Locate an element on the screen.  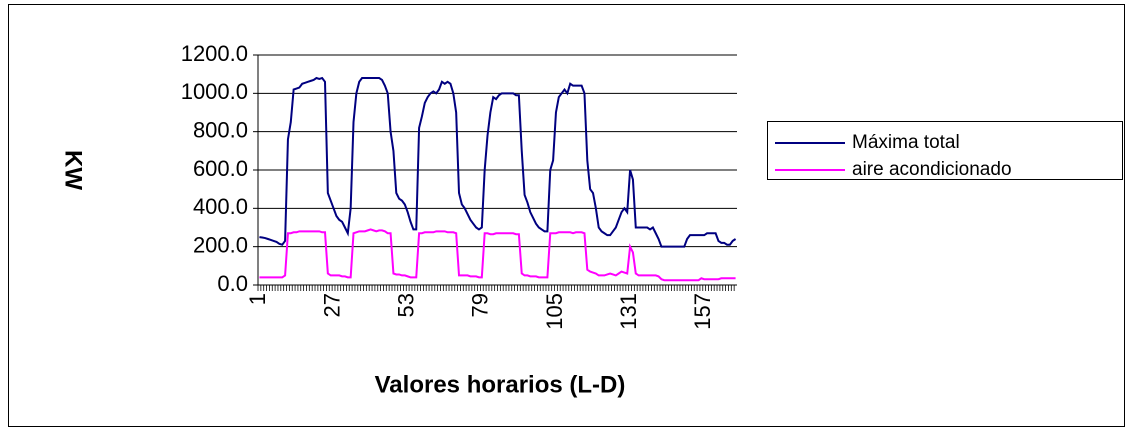
x-tick-label: 157 is located at coordinates (702, 311).